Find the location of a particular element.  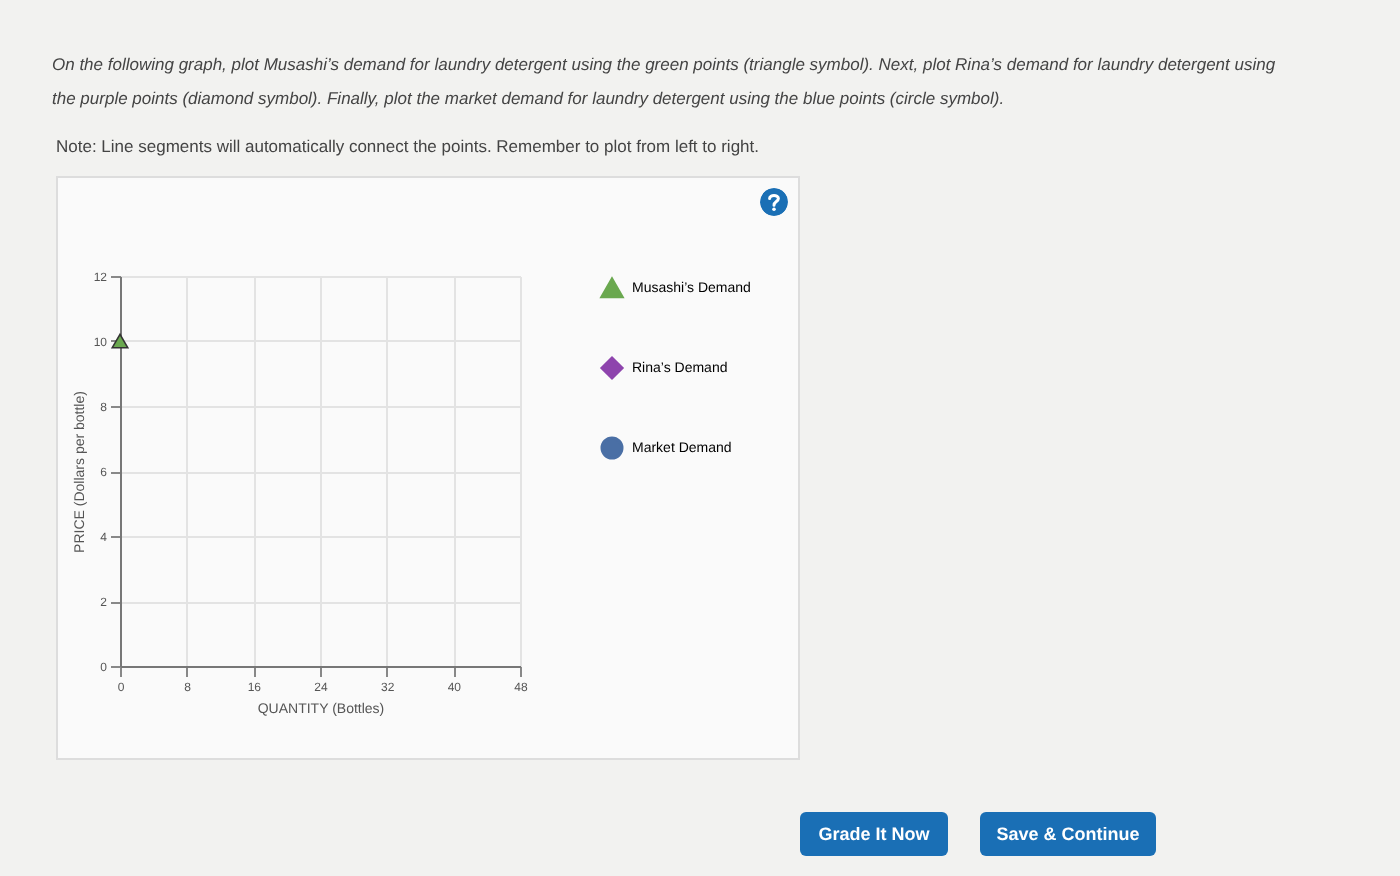

text: Grade It Now is located at coordinates (874, 834).